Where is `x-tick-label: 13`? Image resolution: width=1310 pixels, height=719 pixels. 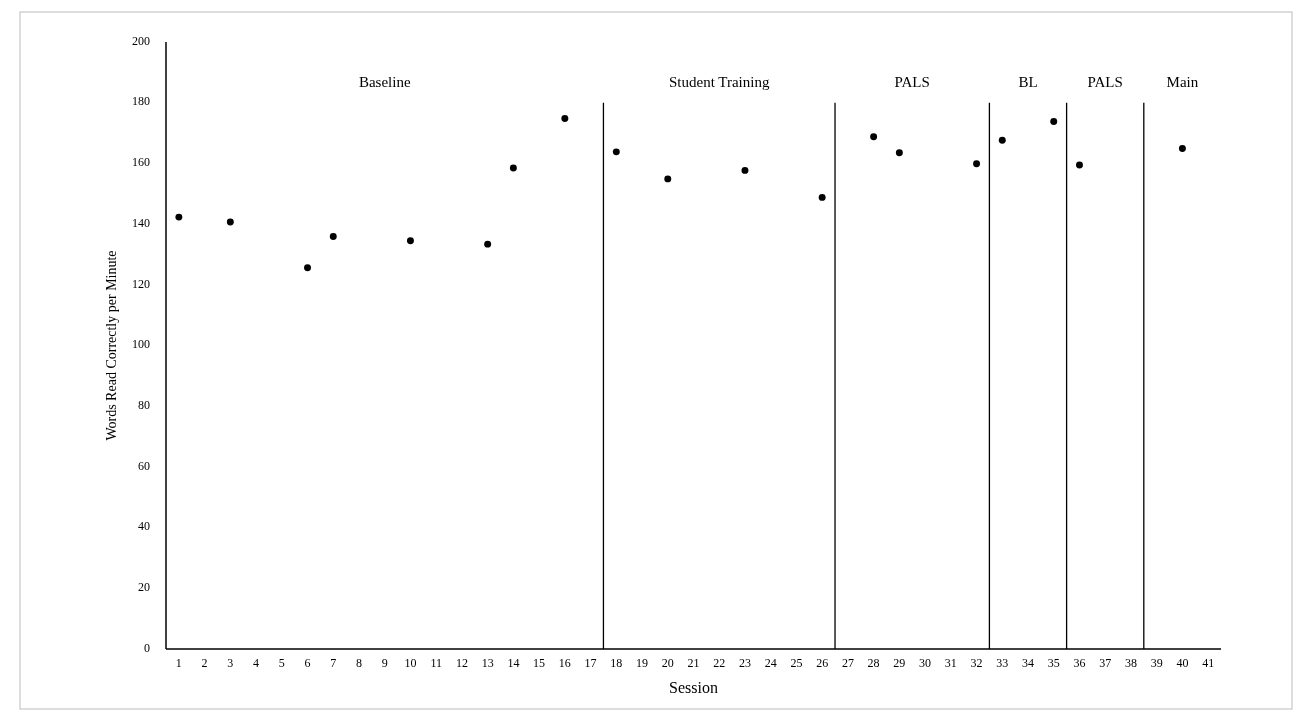 x-tick-label: 13 is located at coordinates (487, 663).